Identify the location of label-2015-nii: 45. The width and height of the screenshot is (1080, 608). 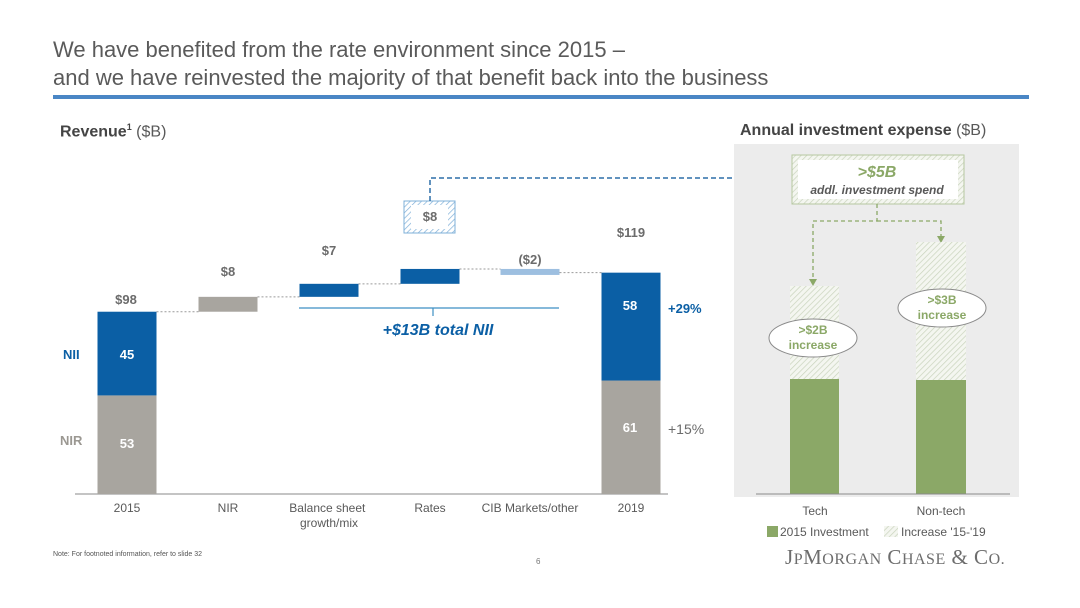
(127, 354).